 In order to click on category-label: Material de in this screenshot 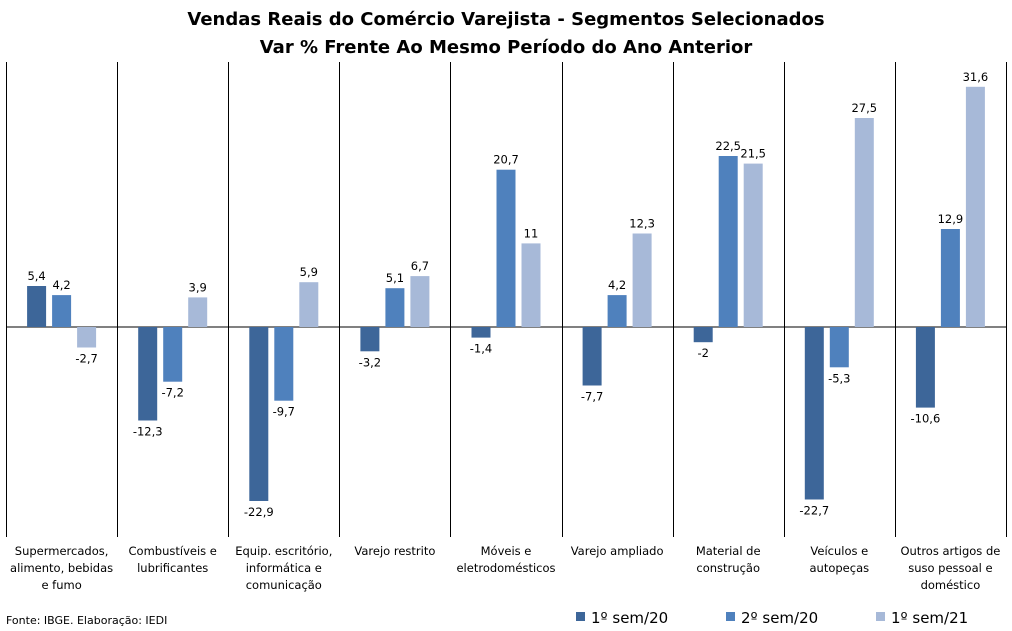, I will do `click(728, 551)`.